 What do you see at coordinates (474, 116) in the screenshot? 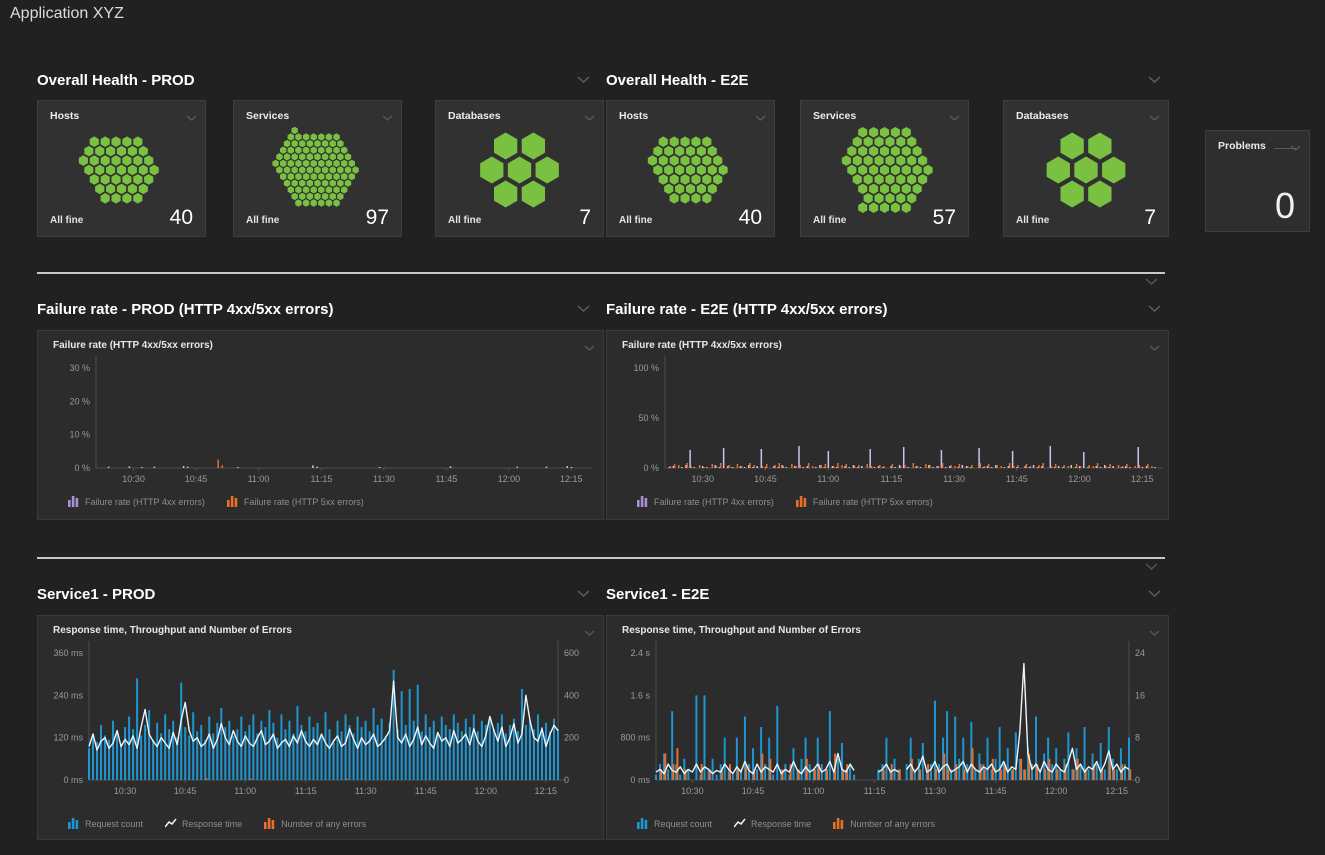
I see `tile-label: Databases` at bounding box center [474, 116].